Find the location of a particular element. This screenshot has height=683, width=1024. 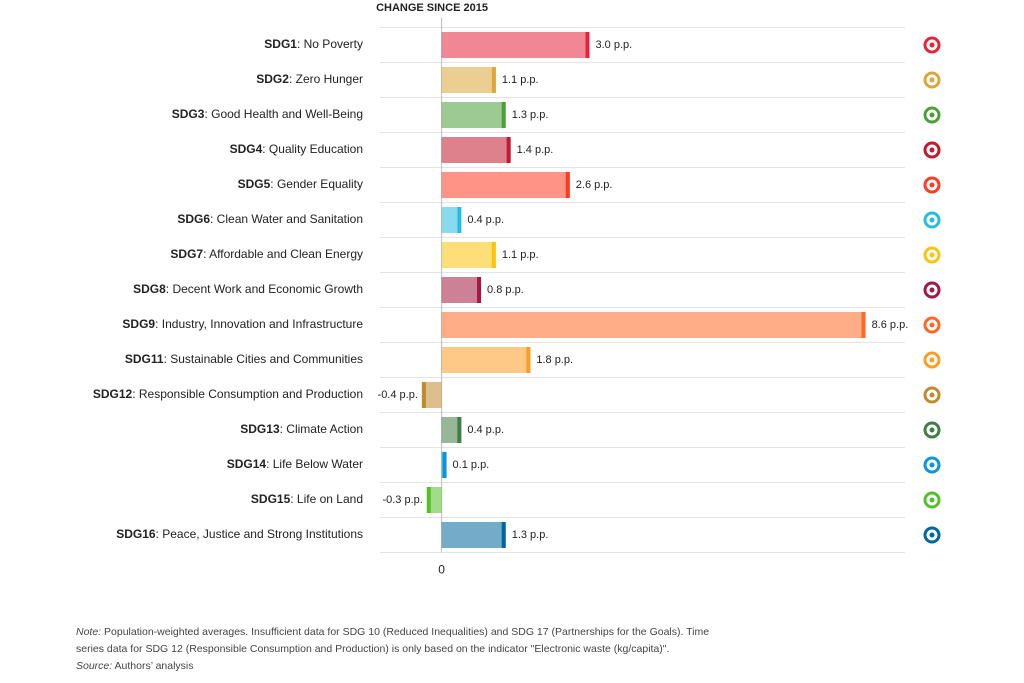

category-code: SDG4 is located at coordinates (246, 149).